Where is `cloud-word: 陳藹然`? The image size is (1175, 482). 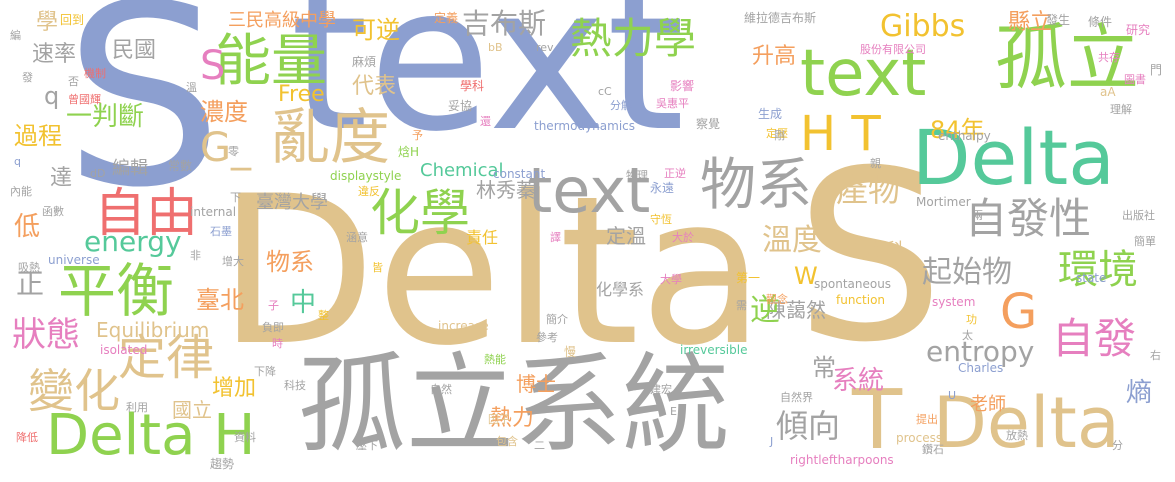 cloud-word: 陳藹然 is located at coordinates (796, 310).